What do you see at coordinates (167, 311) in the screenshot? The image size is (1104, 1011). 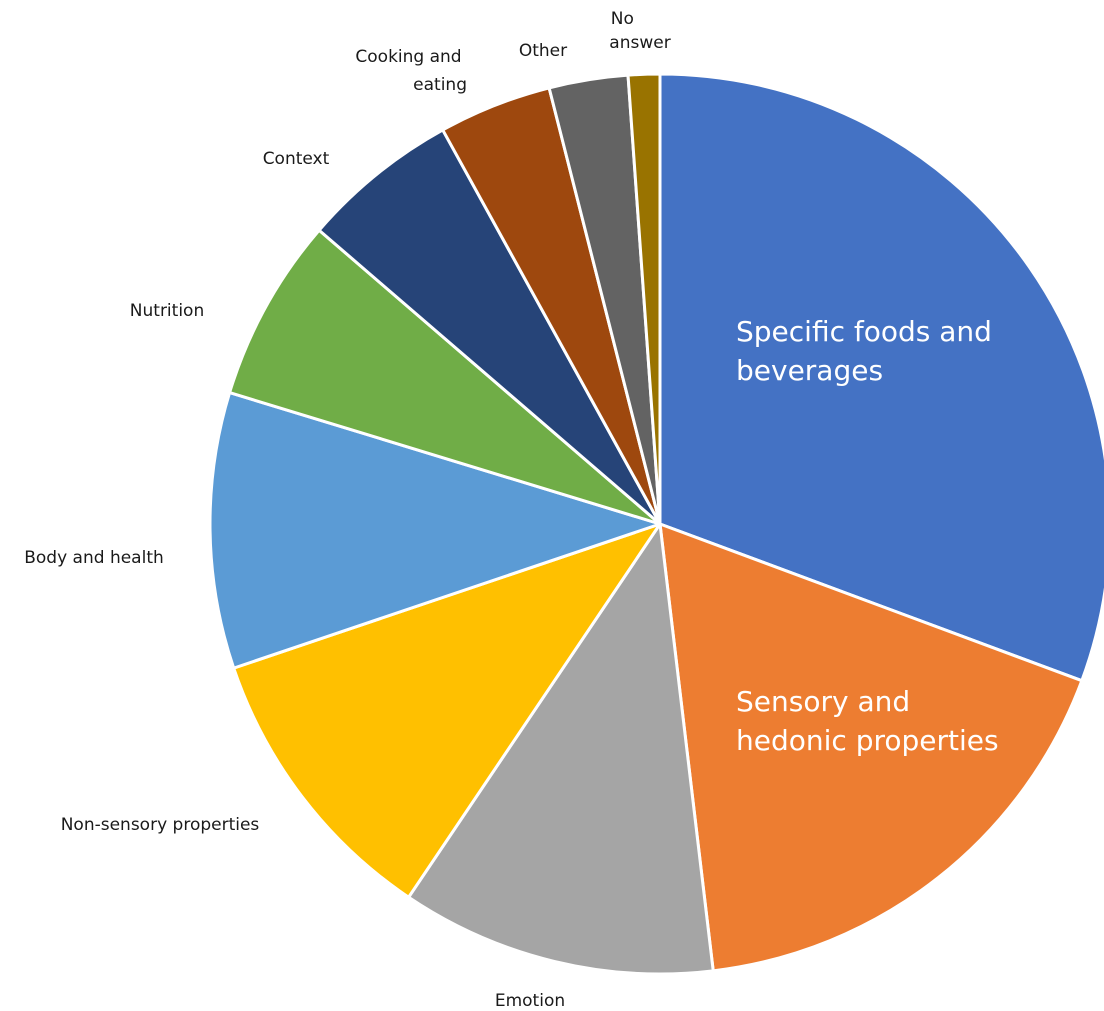 I see `label-nutrition: Nutrition` at bounding box center [167, 311].